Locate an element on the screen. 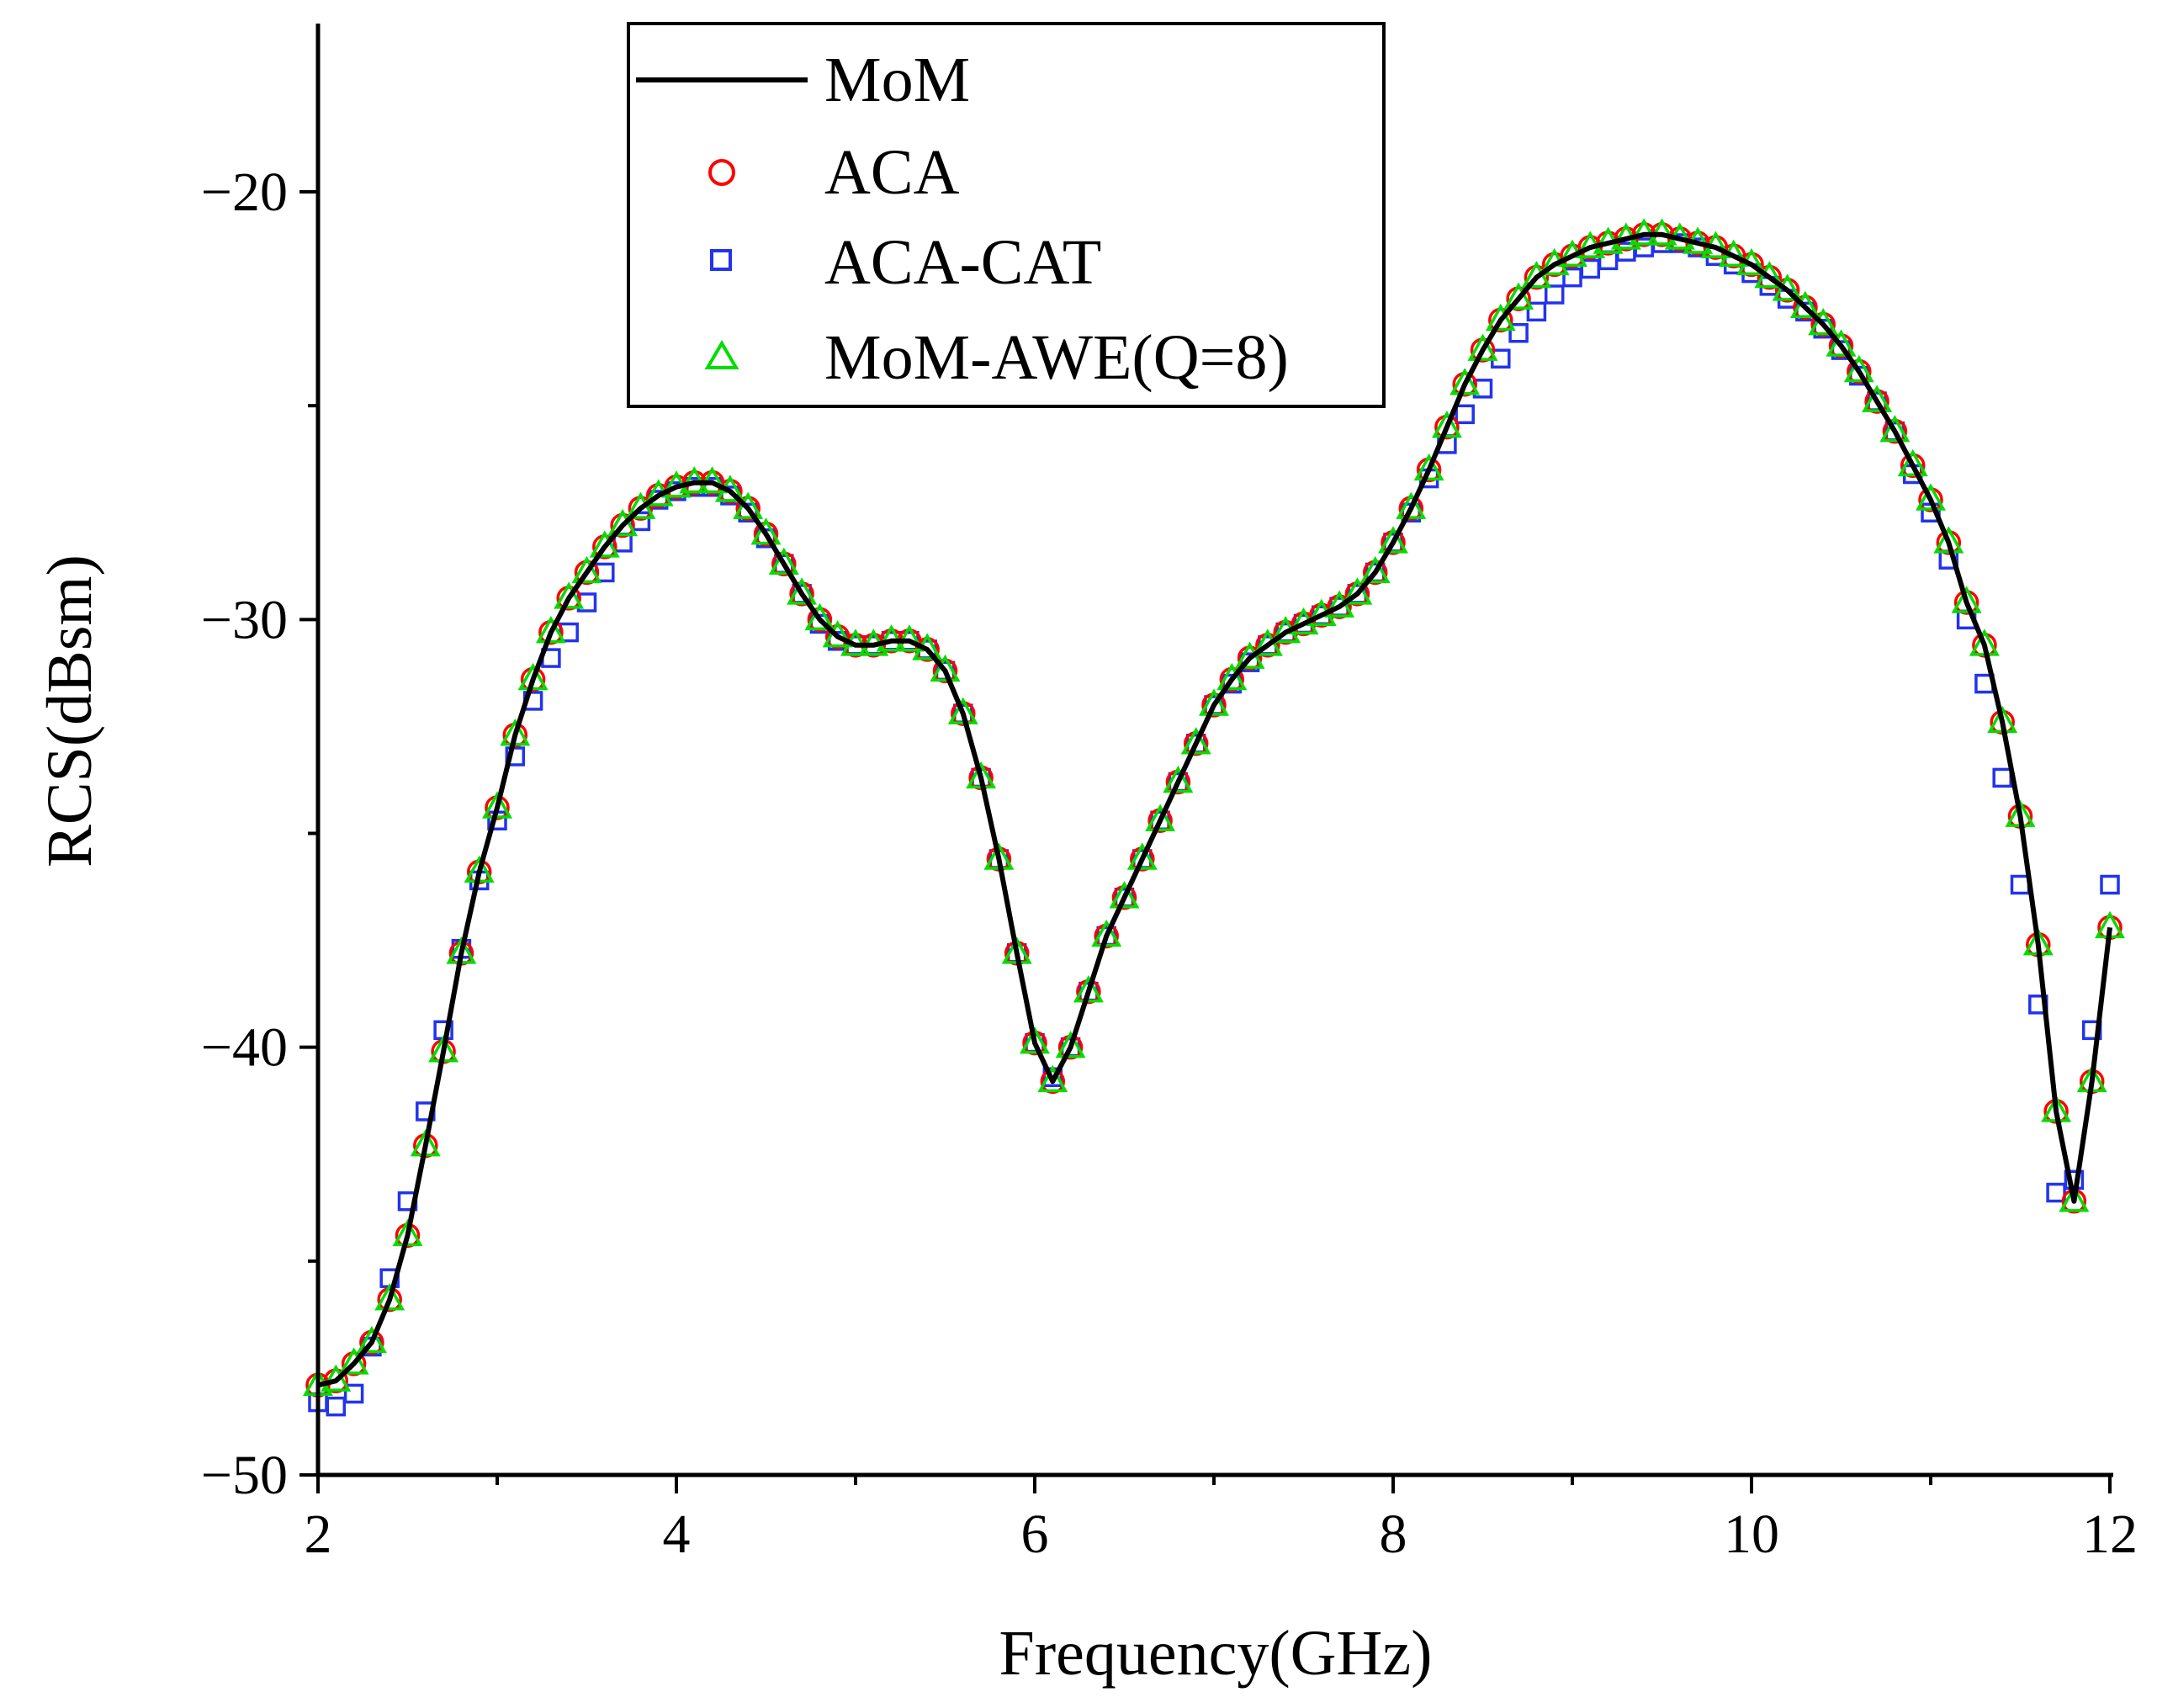  legend-label-mom: MoM is located at coordinates (897, 80).